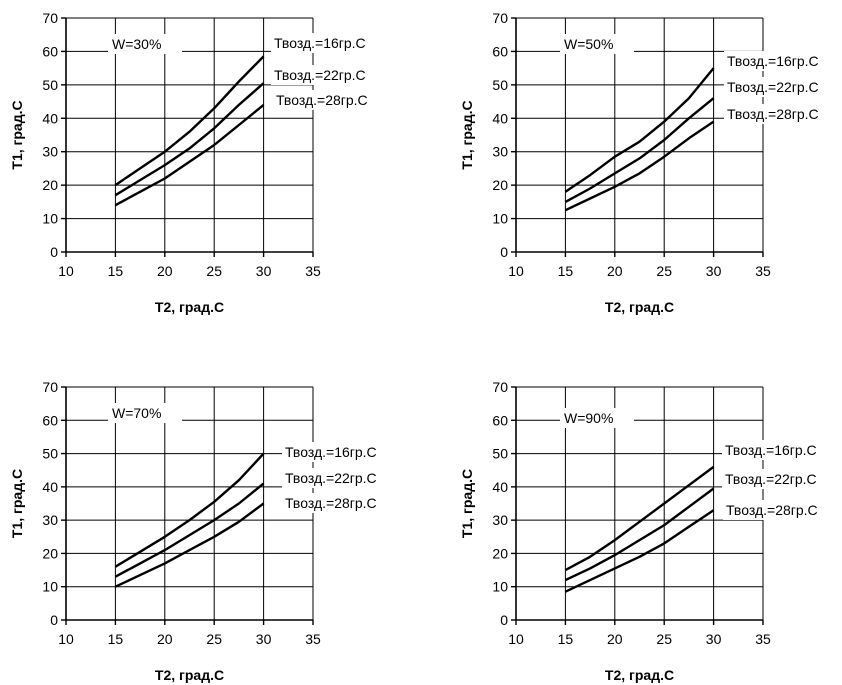 The width and height of the screenshot is (842, 685). Describe the element at coordinates (588, 418) in the screenshot. I see `inset-label: W=90%` at that location.